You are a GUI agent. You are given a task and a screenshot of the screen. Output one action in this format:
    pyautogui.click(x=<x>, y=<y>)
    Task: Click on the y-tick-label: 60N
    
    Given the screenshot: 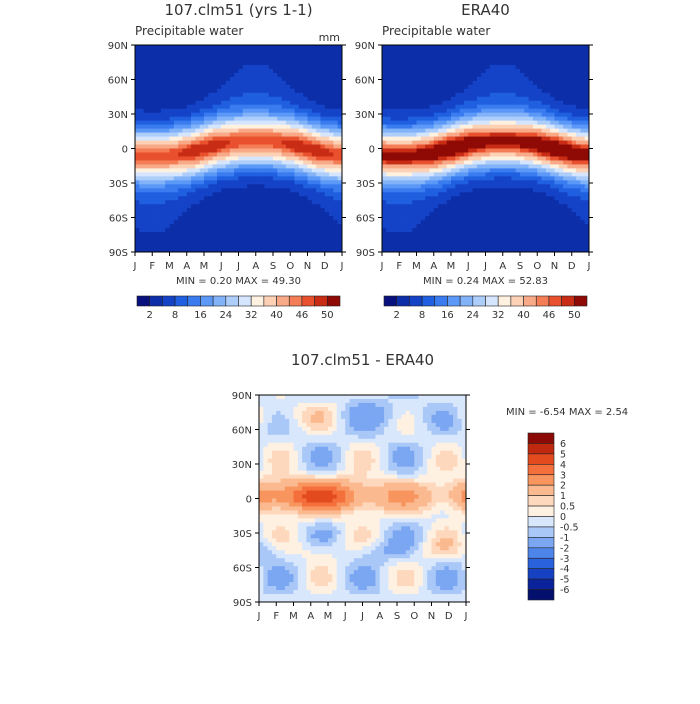 What is the action you would take?
    pyautogui.click(x=118, y=81)
    